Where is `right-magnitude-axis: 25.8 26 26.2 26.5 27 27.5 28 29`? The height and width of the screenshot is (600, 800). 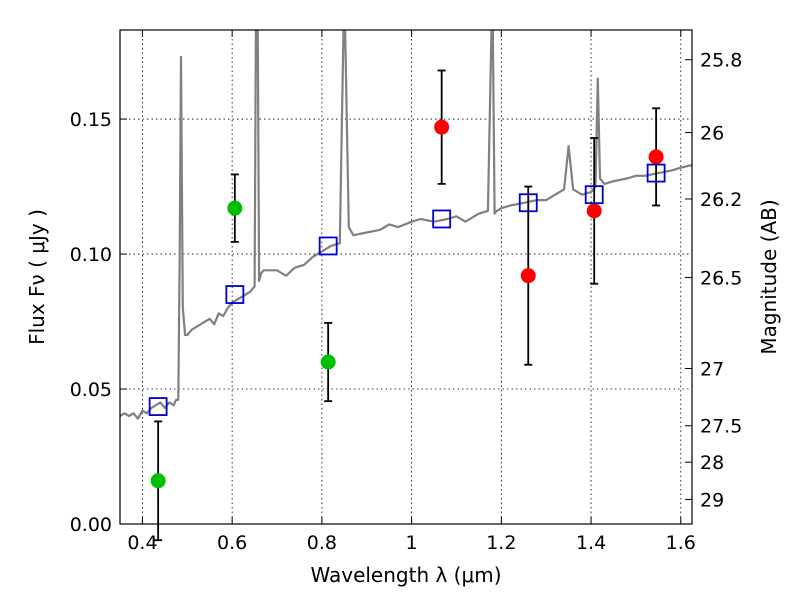 right-magnitude-axis: 25.8 26 26.2 26.5 27 27.5 28 29 is located at coordinates (713, 280).